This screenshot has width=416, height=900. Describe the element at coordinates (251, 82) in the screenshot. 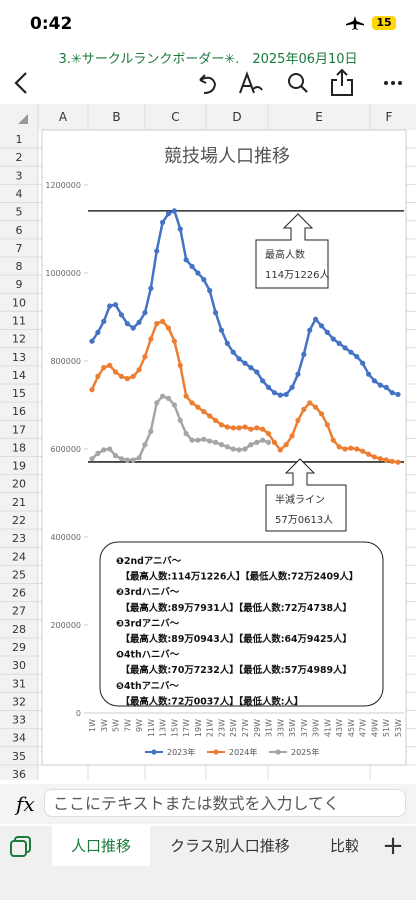

I see `draw-button` at that location.